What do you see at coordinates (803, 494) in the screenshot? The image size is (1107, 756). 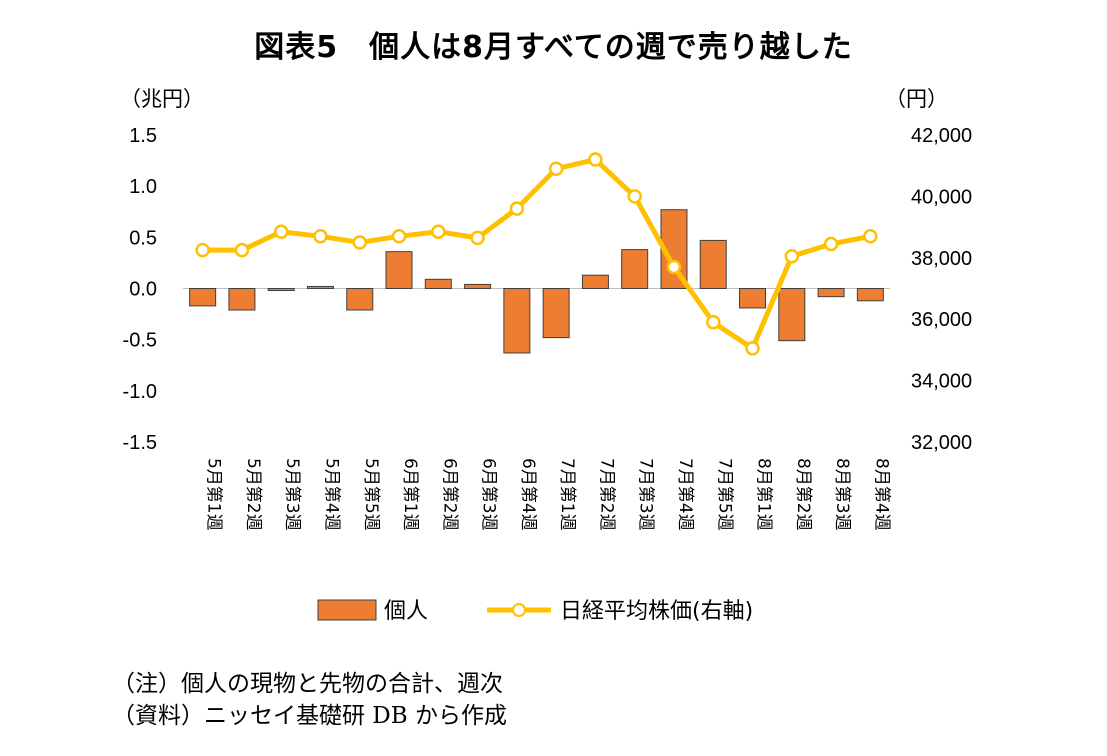 I see `category-label: 8月第2週` at bounding box center [803, 494].